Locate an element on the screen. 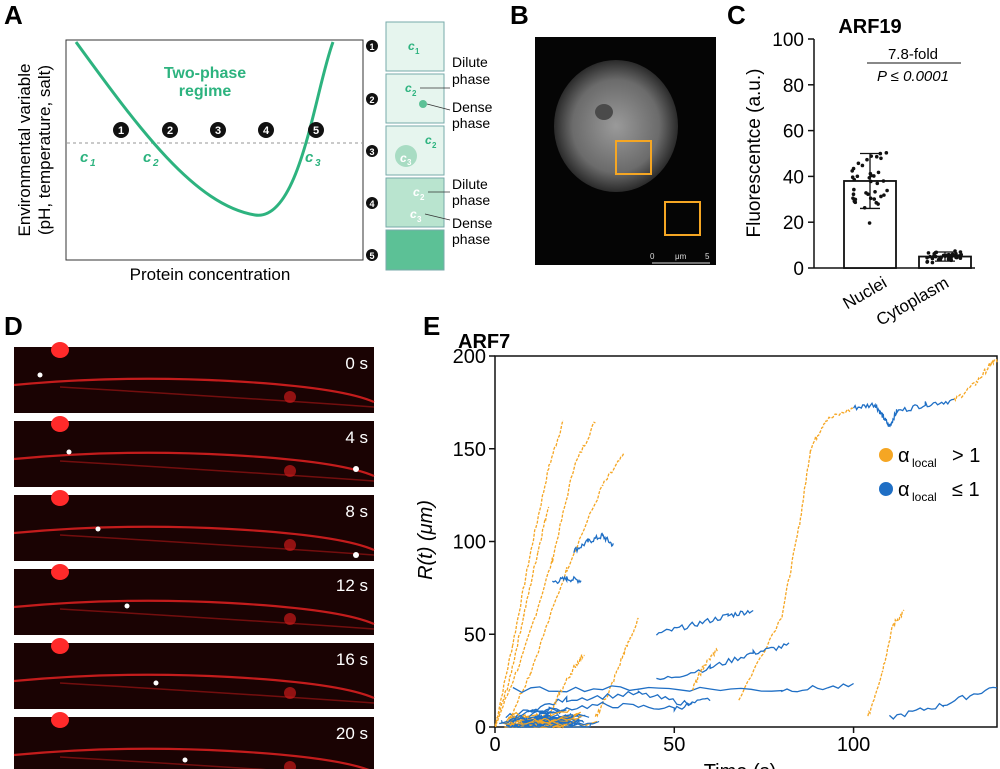 The image size is (1000, 769). frame: 20 s is located at coordinates (193, 740).